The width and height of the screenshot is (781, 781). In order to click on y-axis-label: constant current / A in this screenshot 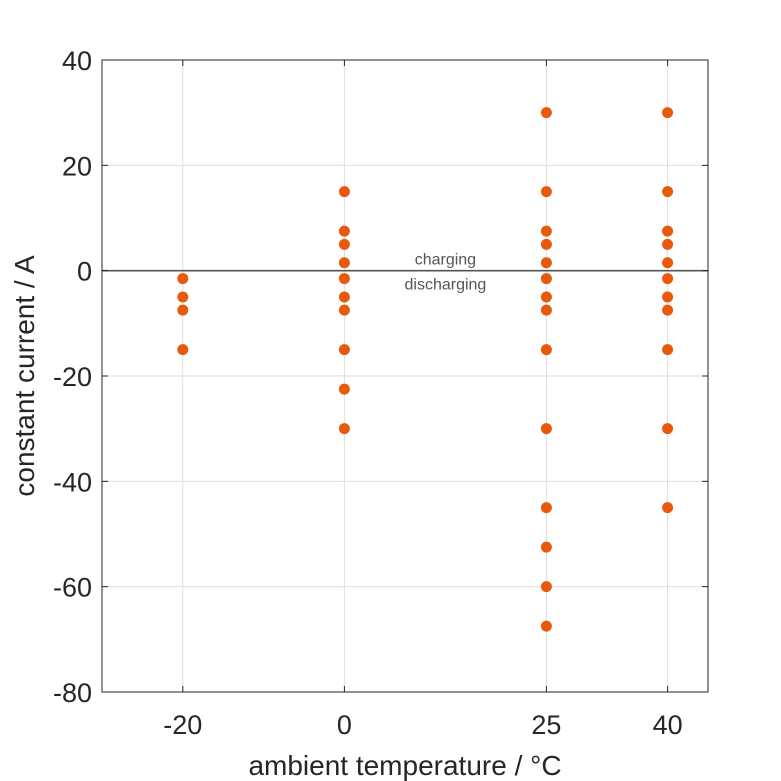, I will do `click(24, 376)`.